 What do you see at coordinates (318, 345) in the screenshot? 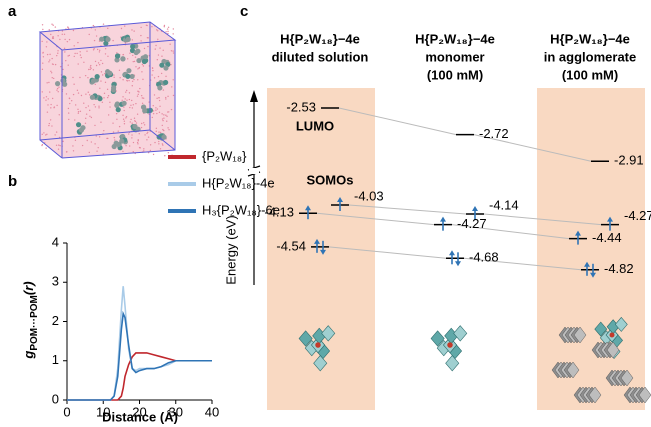
I see `molecule-atom` at bounding box center [318, 345].